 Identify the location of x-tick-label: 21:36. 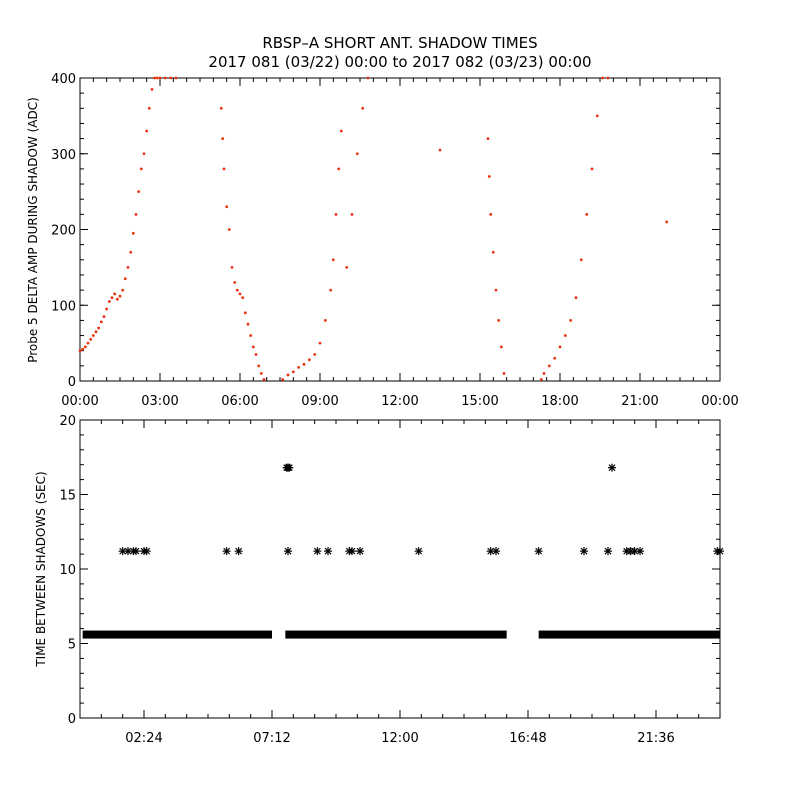
(655, 738).